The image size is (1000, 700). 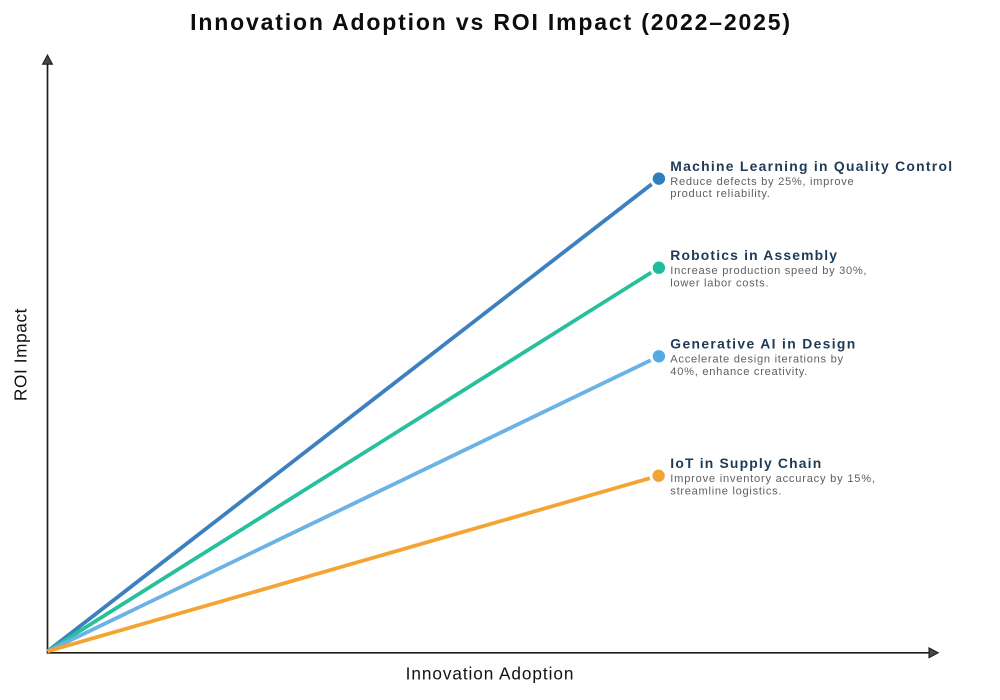 What do you see at coordinates (20, 354) in the screenshot?
I see `svg-text: ROI Impact` at bounding box center [20, 354].